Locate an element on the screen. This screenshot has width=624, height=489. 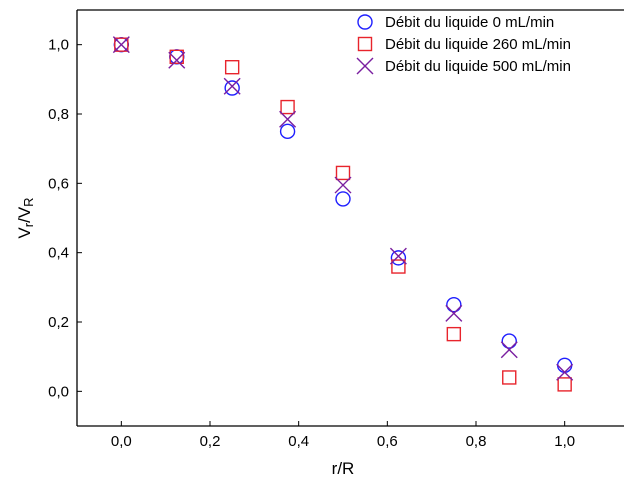
legend-entry-label: Débit du liquide 260 mL/min is located at coordinates (478, 44).